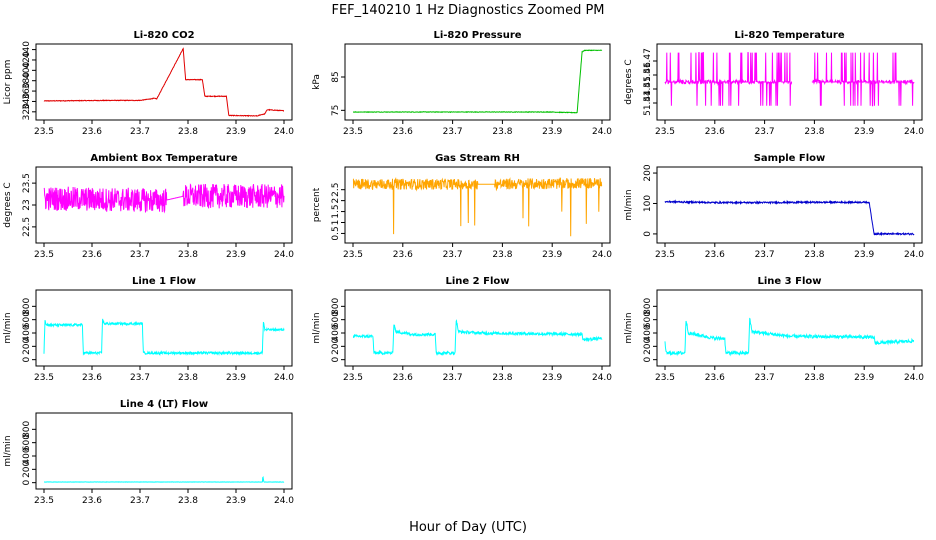 The image size is (936, 540). Describe the element at coordinates (336, 233) in the screenshot. I see `y-tick-label: 0.5` at that location.